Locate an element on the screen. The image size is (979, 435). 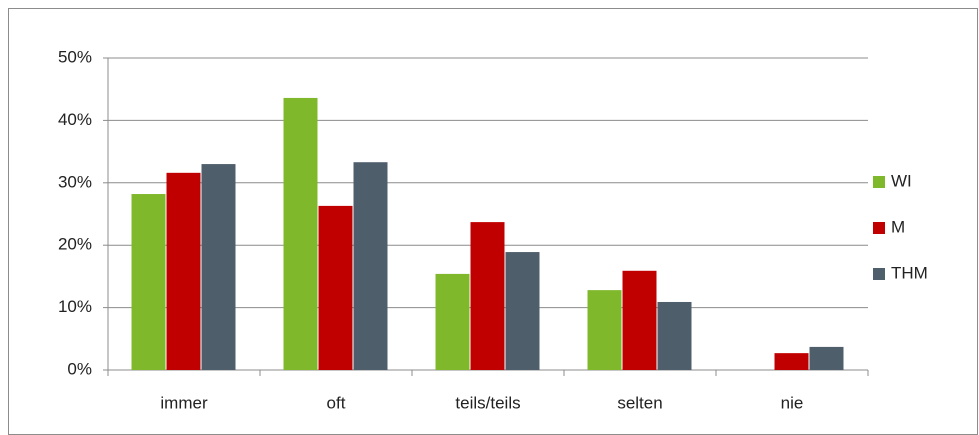
x-tick-label: selten is located at coordinates (639, 402).